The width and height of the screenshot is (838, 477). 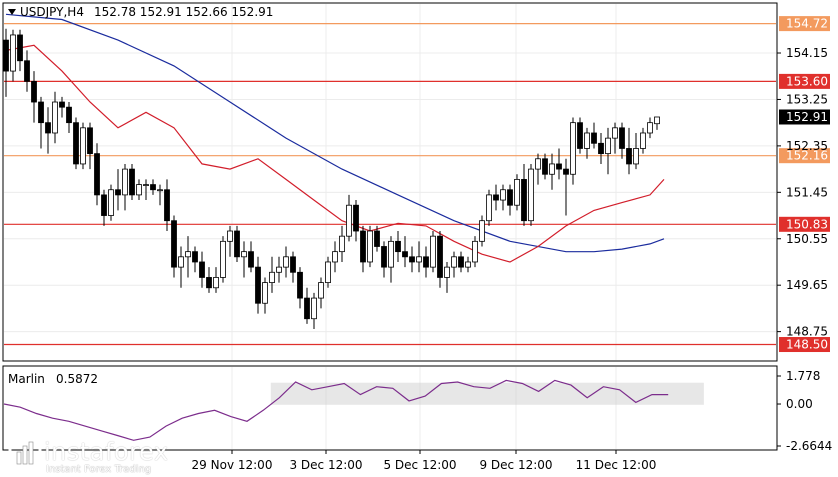 I want to click on level-price-label: 153.60, so click(x=807, y=81).